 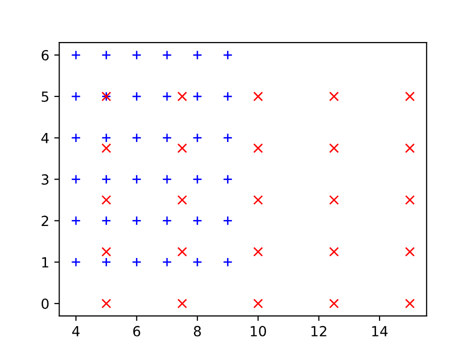 What do you see at coordinates (136, 331) in the screenshot?
I see `x-tick-label: 6` at bounding box center [136, 331].